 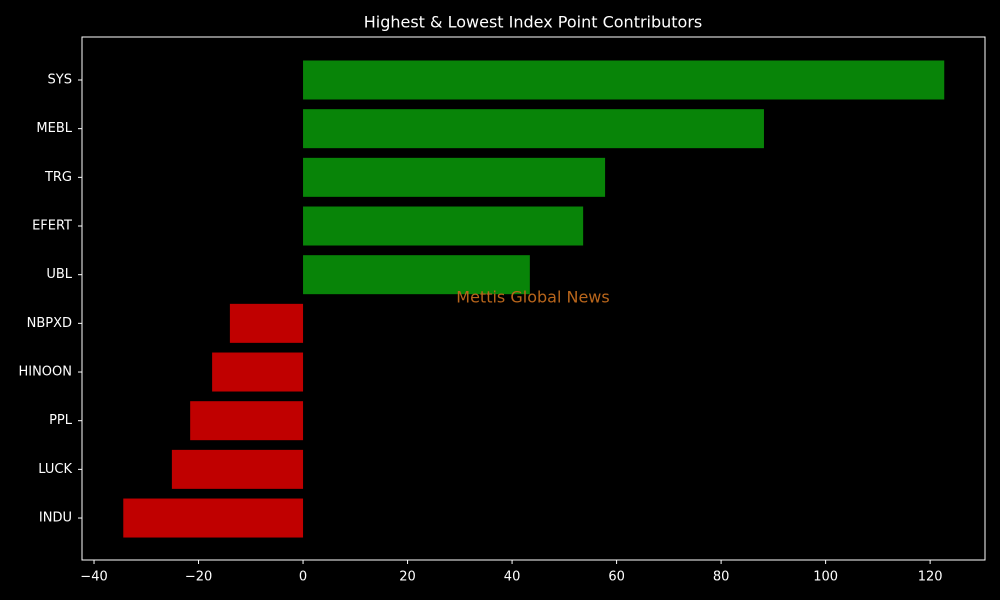 What do you see at coordinates (616, 577) in the screenshot?
I see `x-tick-label: 60` at bounding box center [616, 577].